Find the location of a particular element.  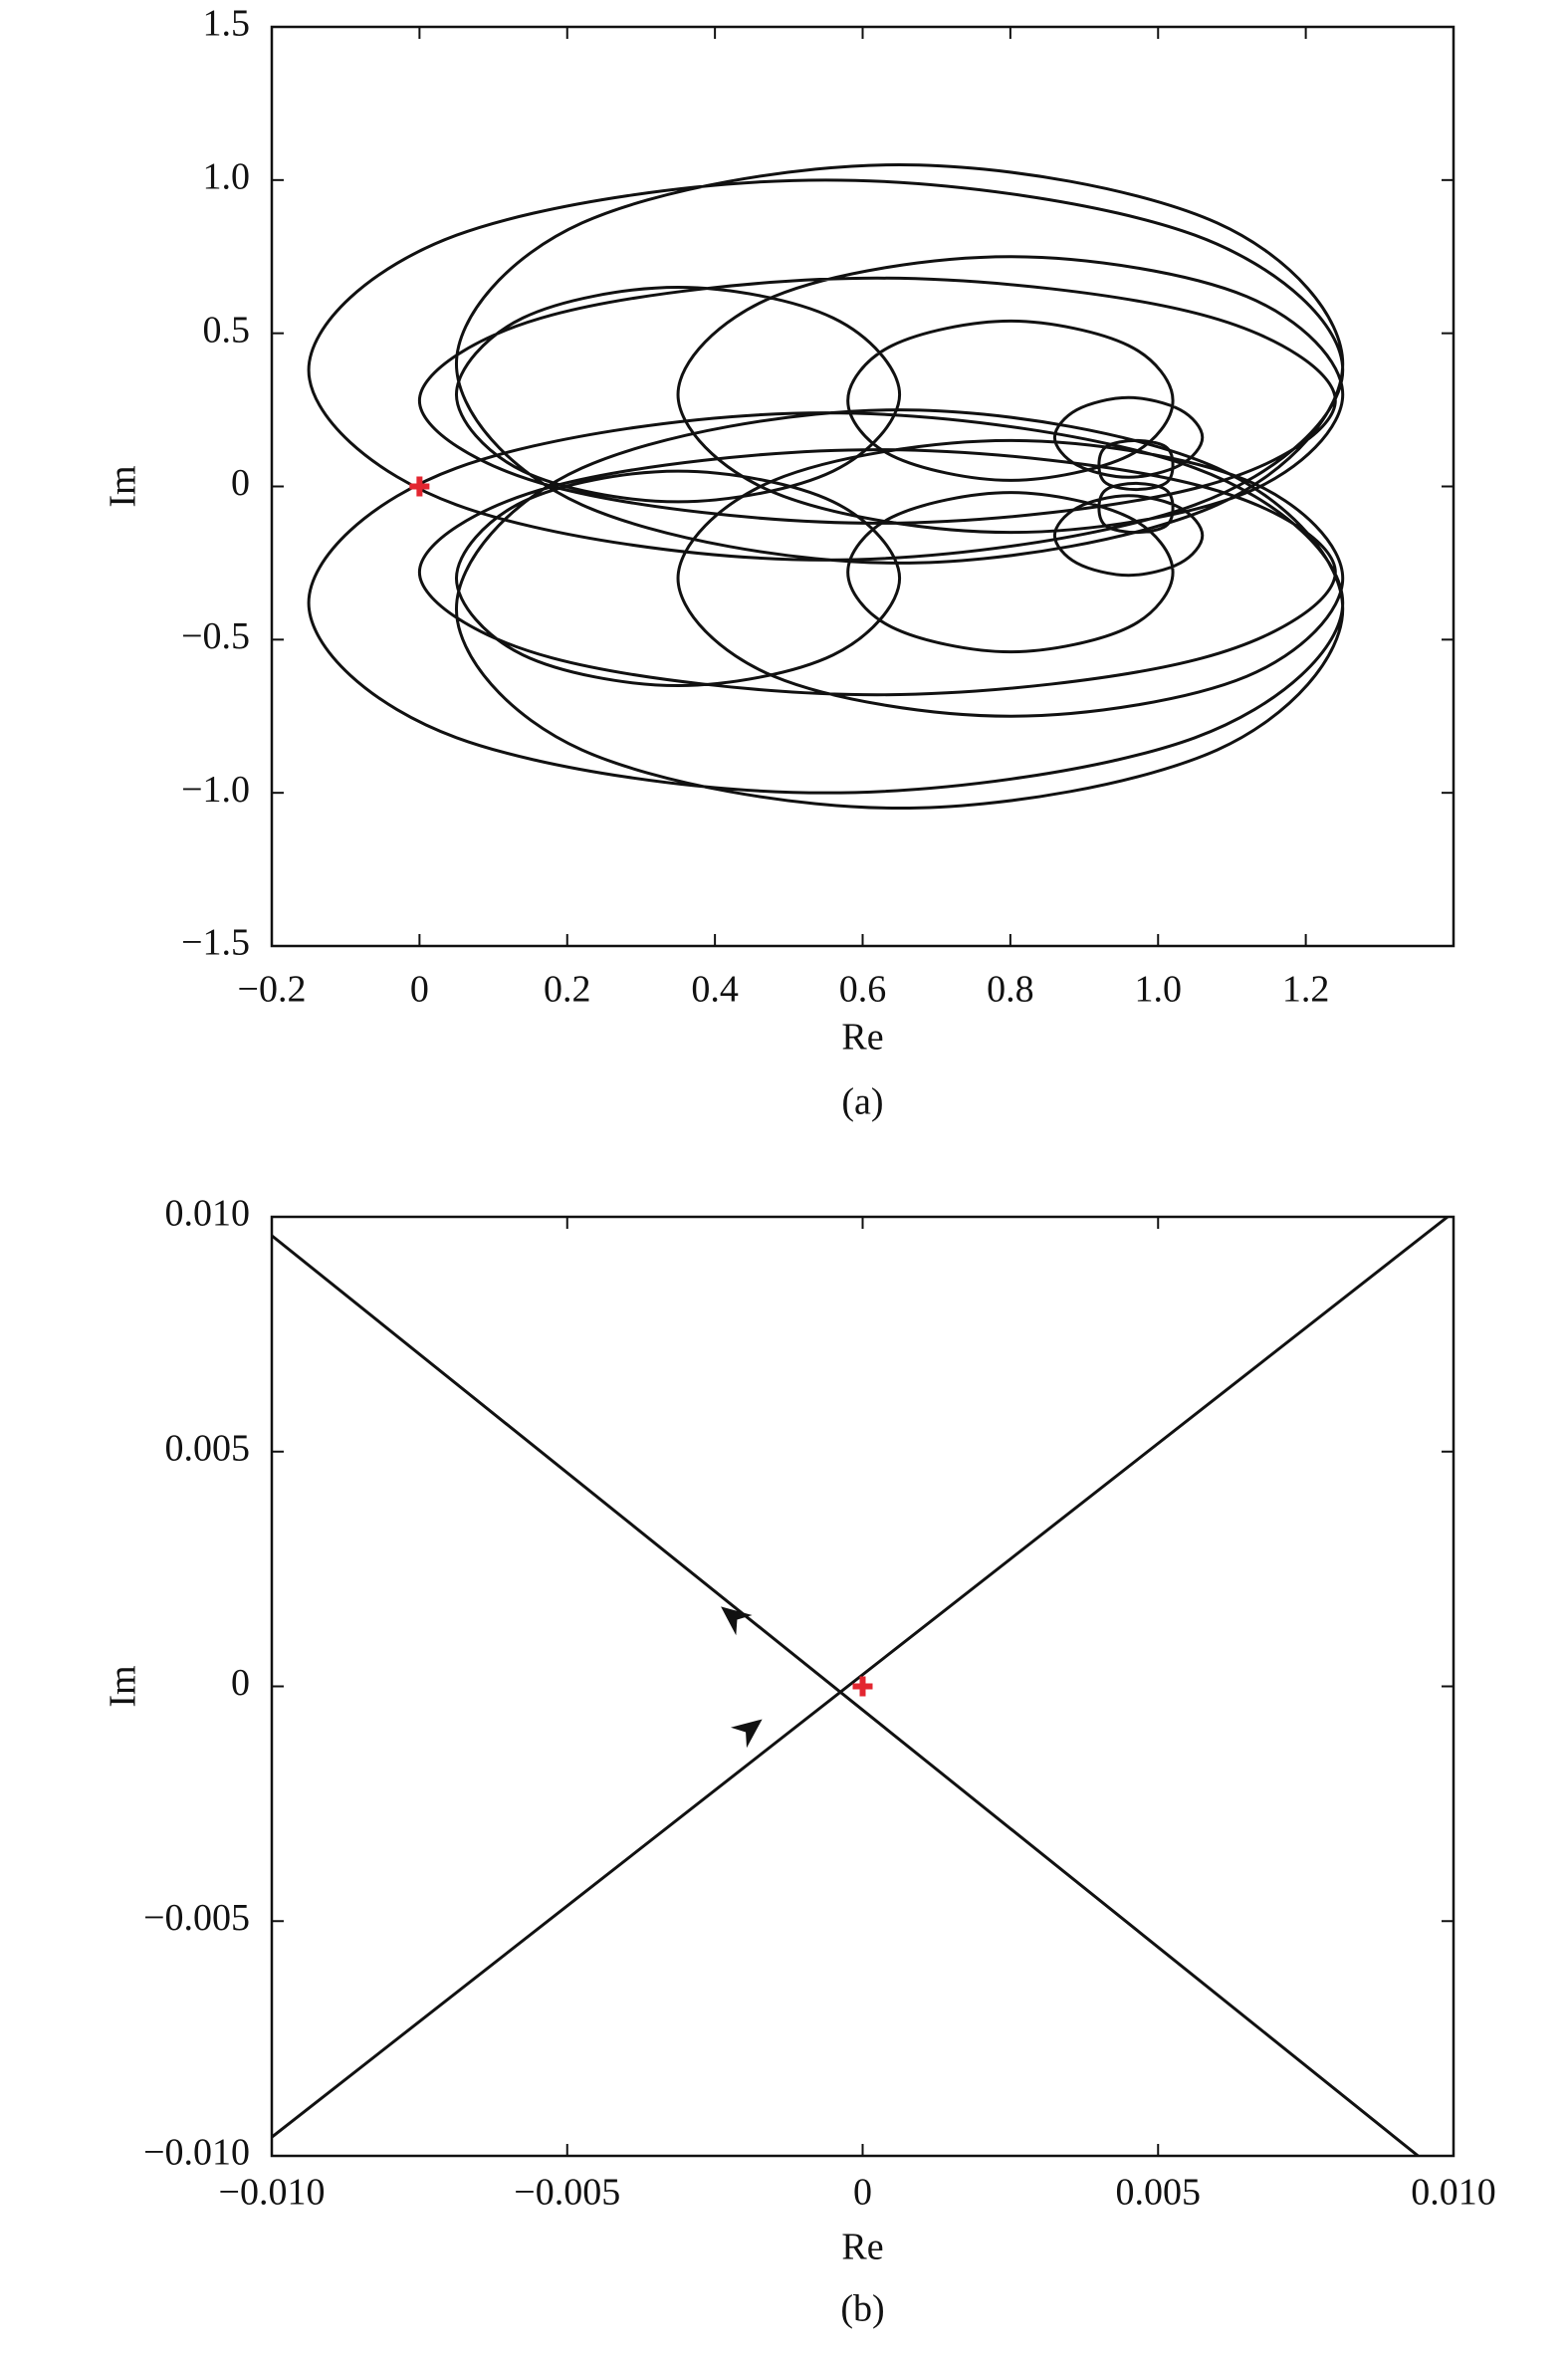

y-tick-label: 0.010 is located at coordinates (208, 1214).